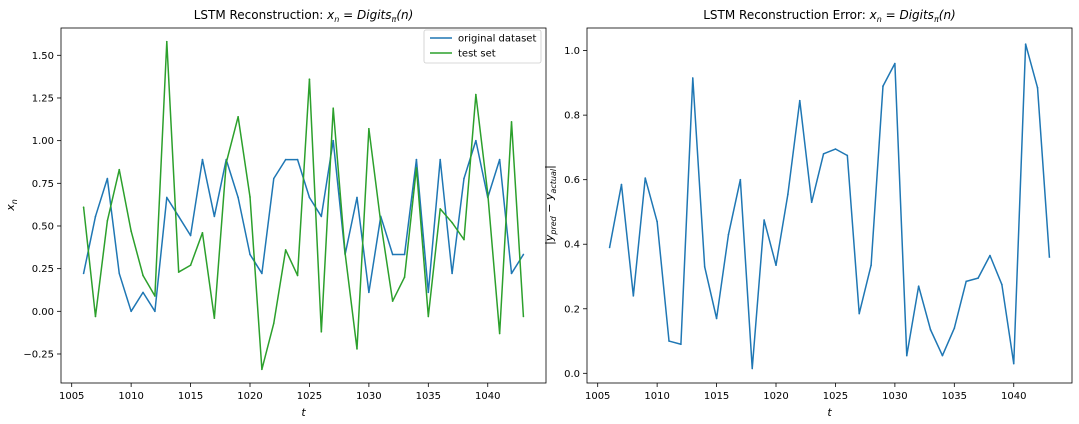  I want to click on reconstruction-y-tick-label: −0.25, so click(38, 354).